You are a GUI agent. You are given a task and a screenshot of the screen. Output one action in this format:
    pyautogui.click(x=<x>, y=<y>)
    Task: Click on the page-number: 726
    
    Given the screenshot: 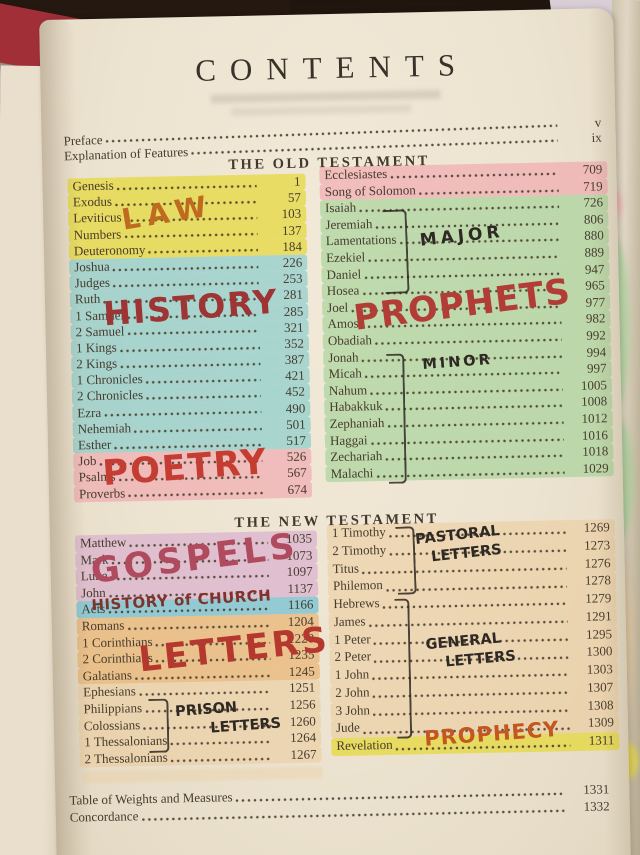 What is the action you would take?
    pyautogui.click(x=593, y=202)
    